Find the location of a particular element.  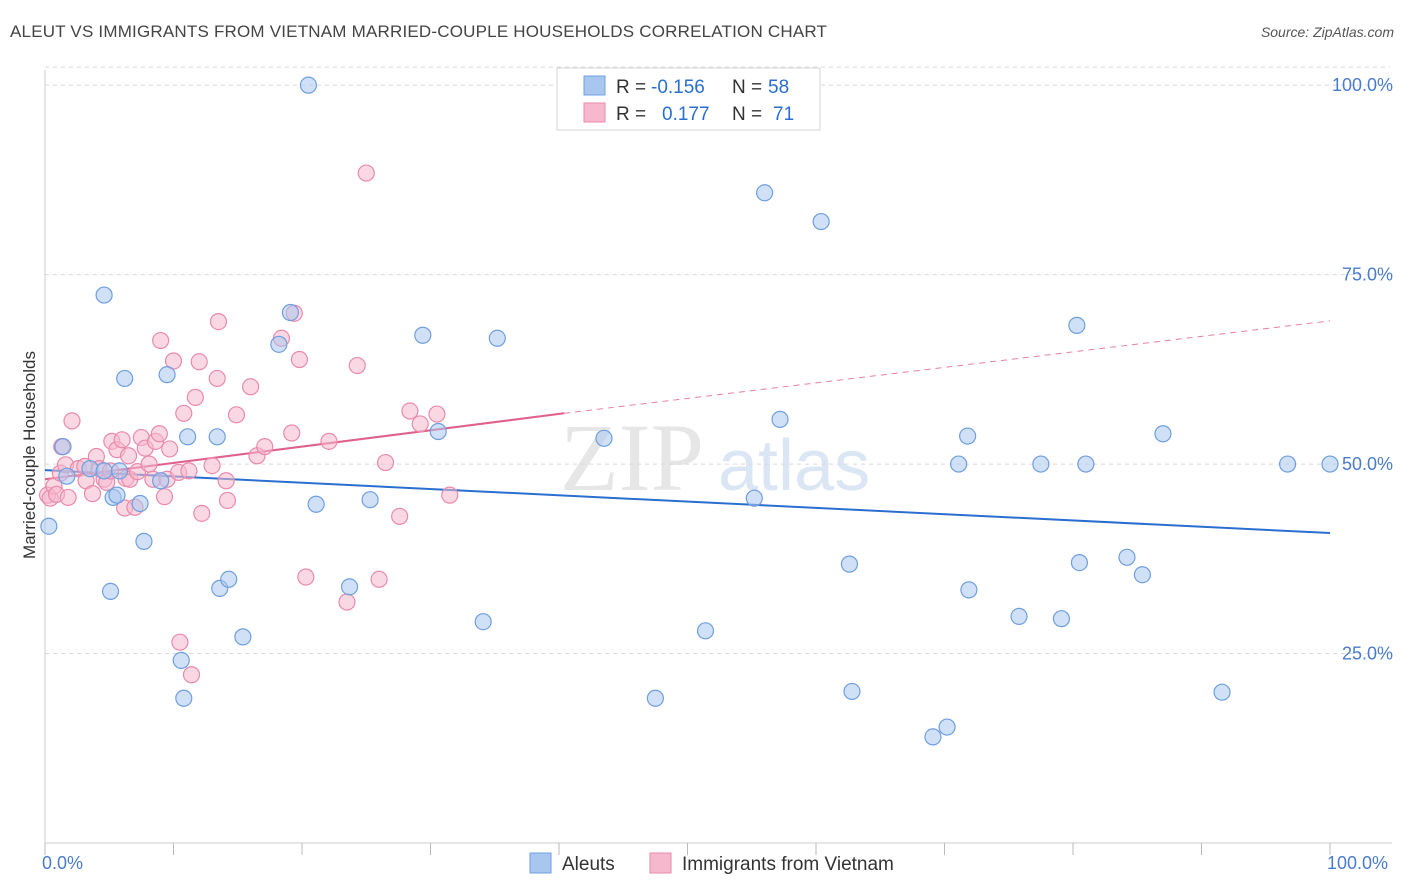

bottom-legend-swatch-aleuts is located at coordinates (540, 863).